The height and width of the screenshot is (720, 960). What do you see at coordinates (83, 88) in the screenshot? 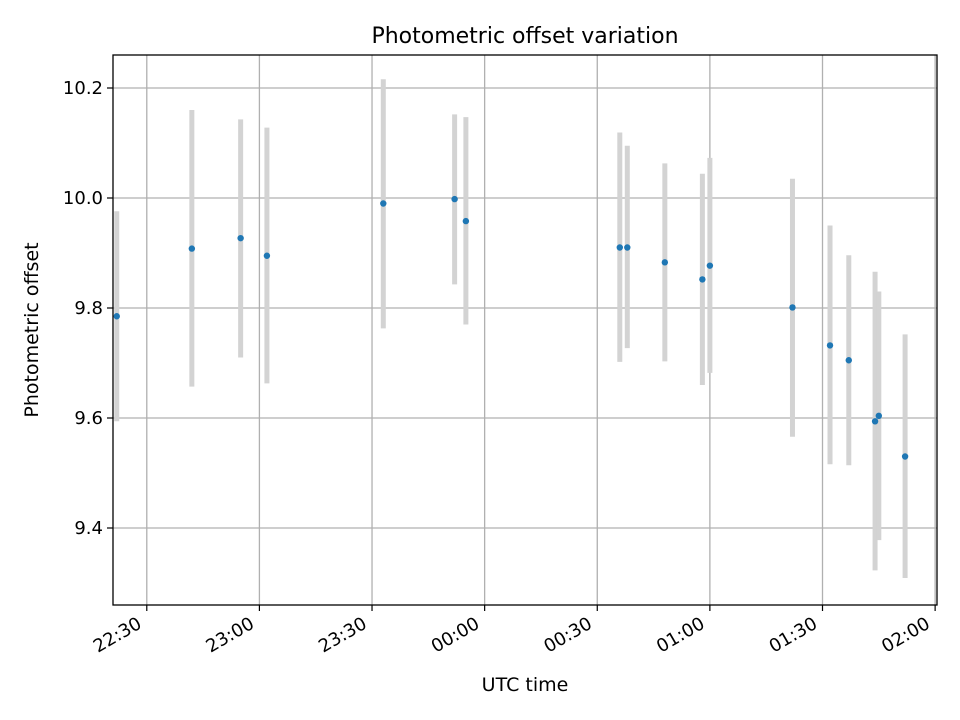
I see `y-tick-label: 10.2` at bounding box center [83, 88].